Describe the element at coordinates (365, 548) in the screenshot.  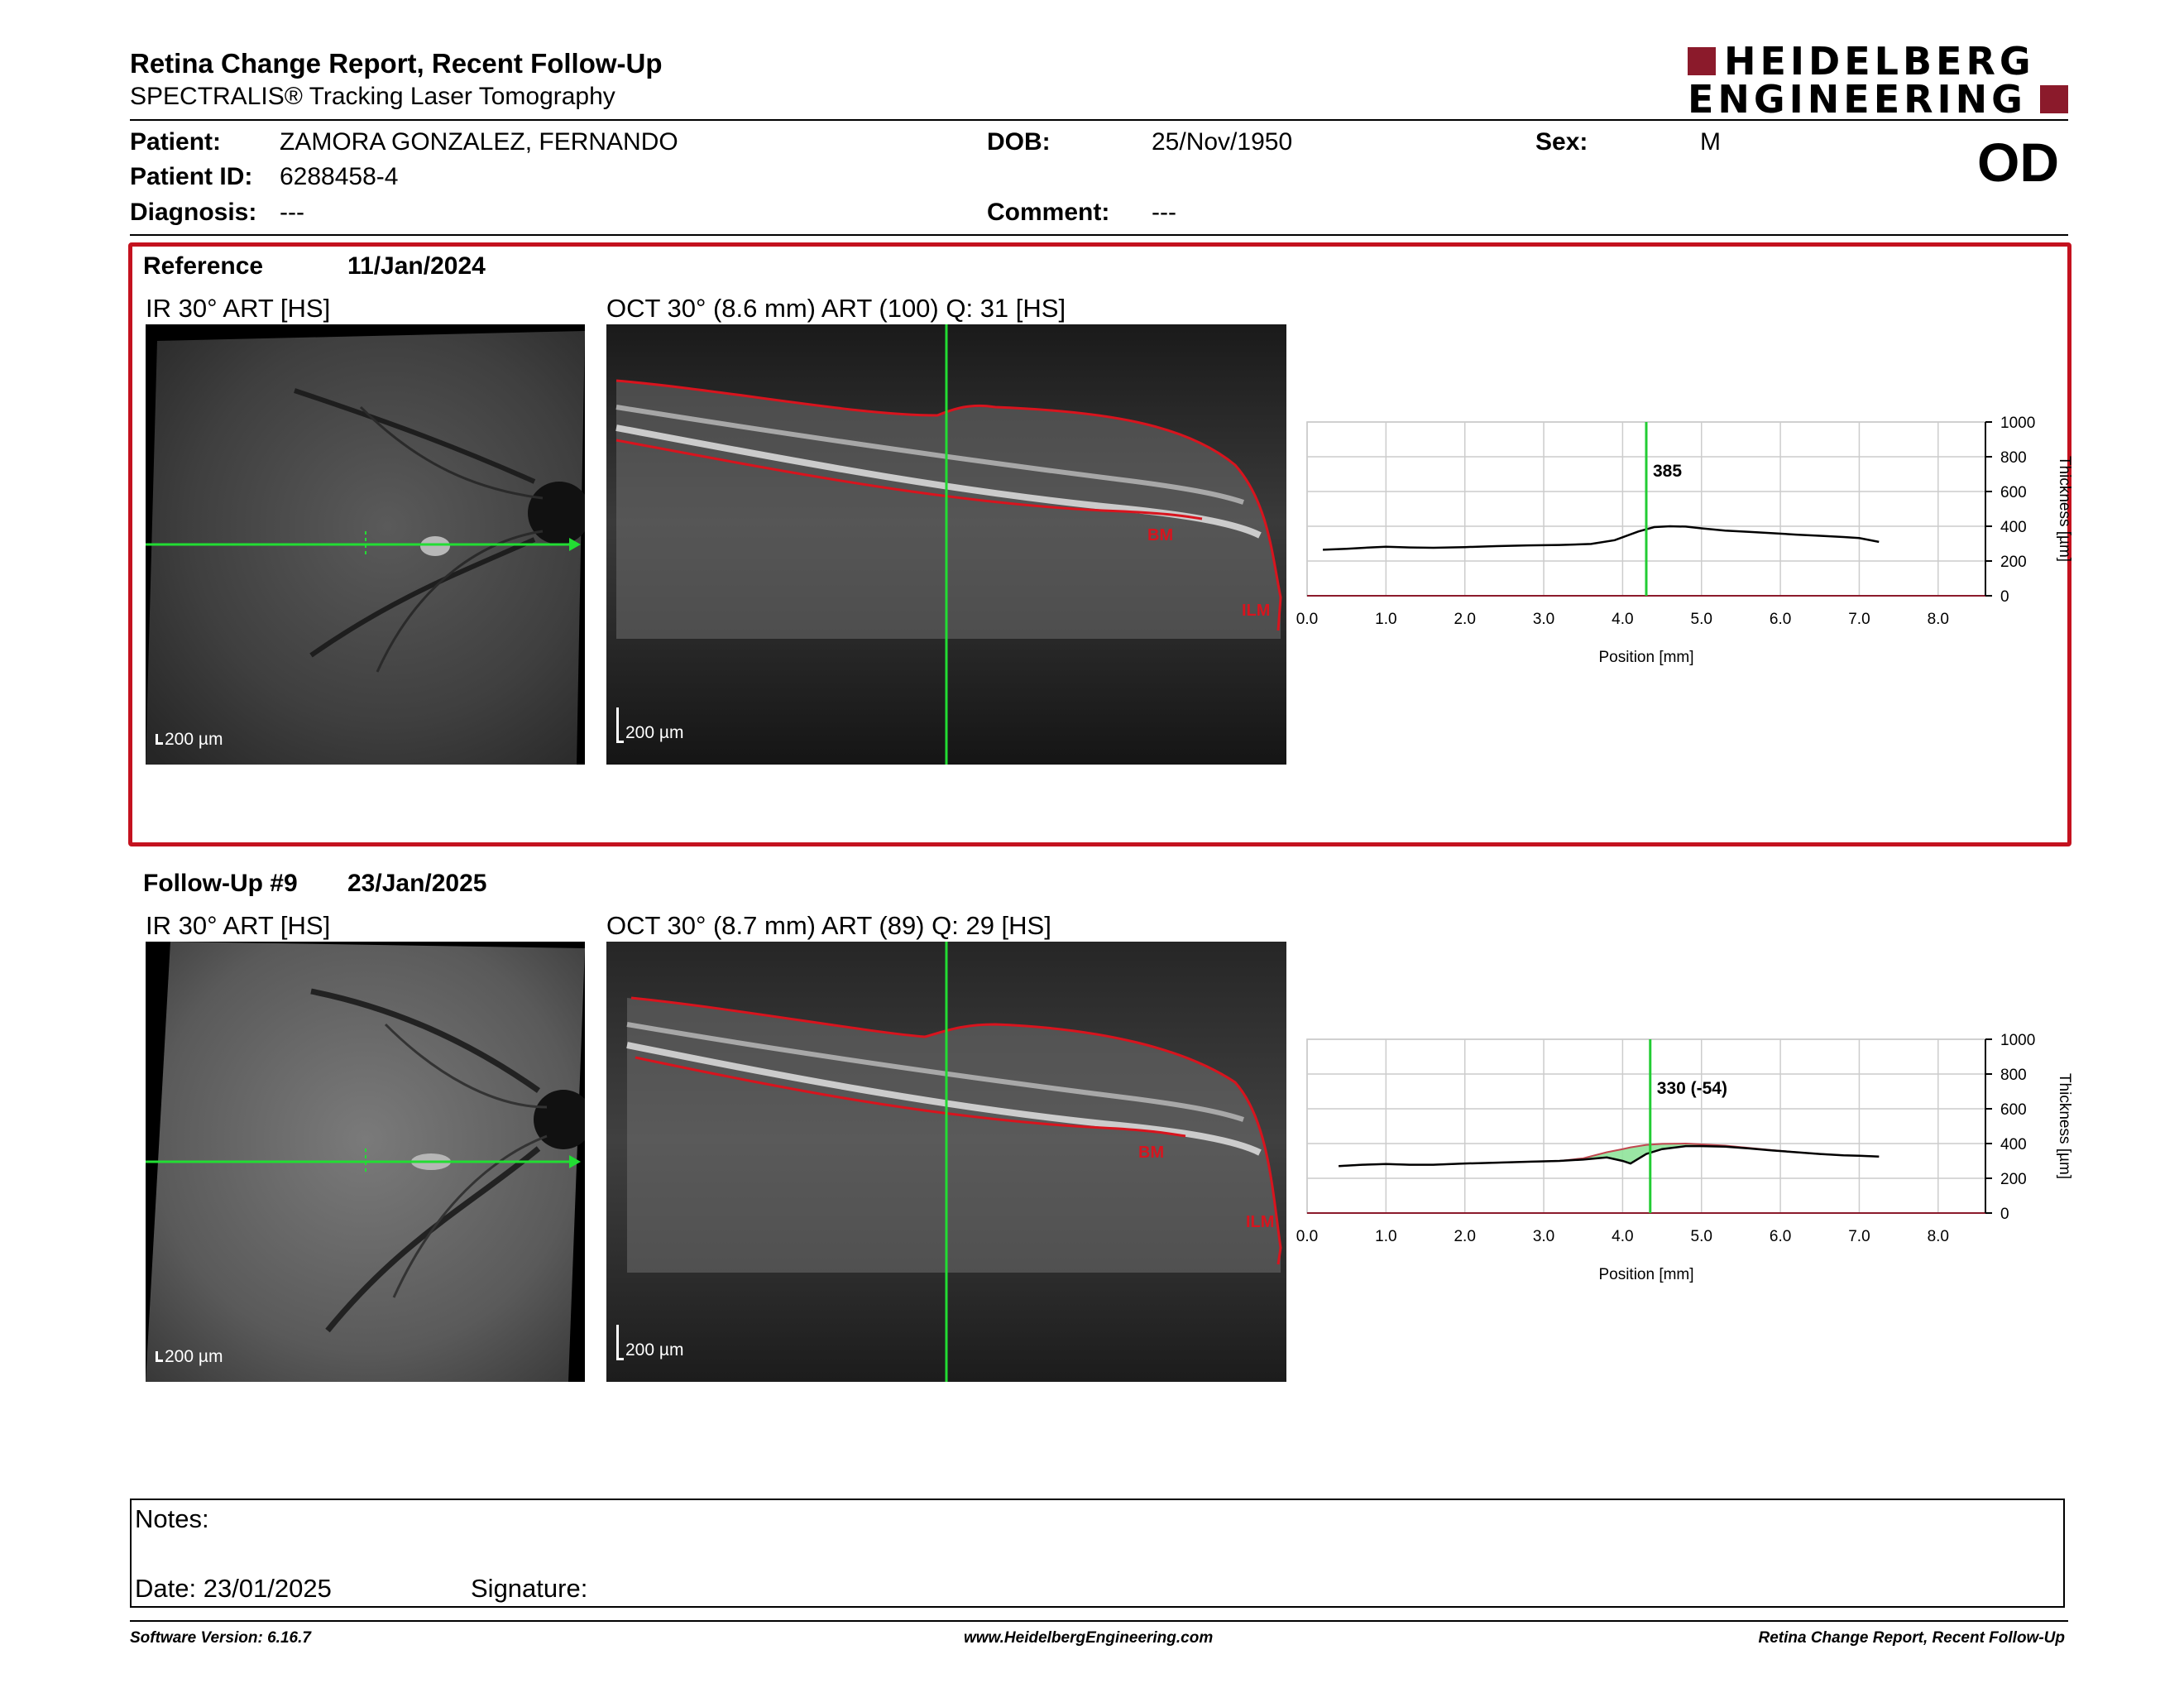
I see `reference-fundus-svg` at that location.